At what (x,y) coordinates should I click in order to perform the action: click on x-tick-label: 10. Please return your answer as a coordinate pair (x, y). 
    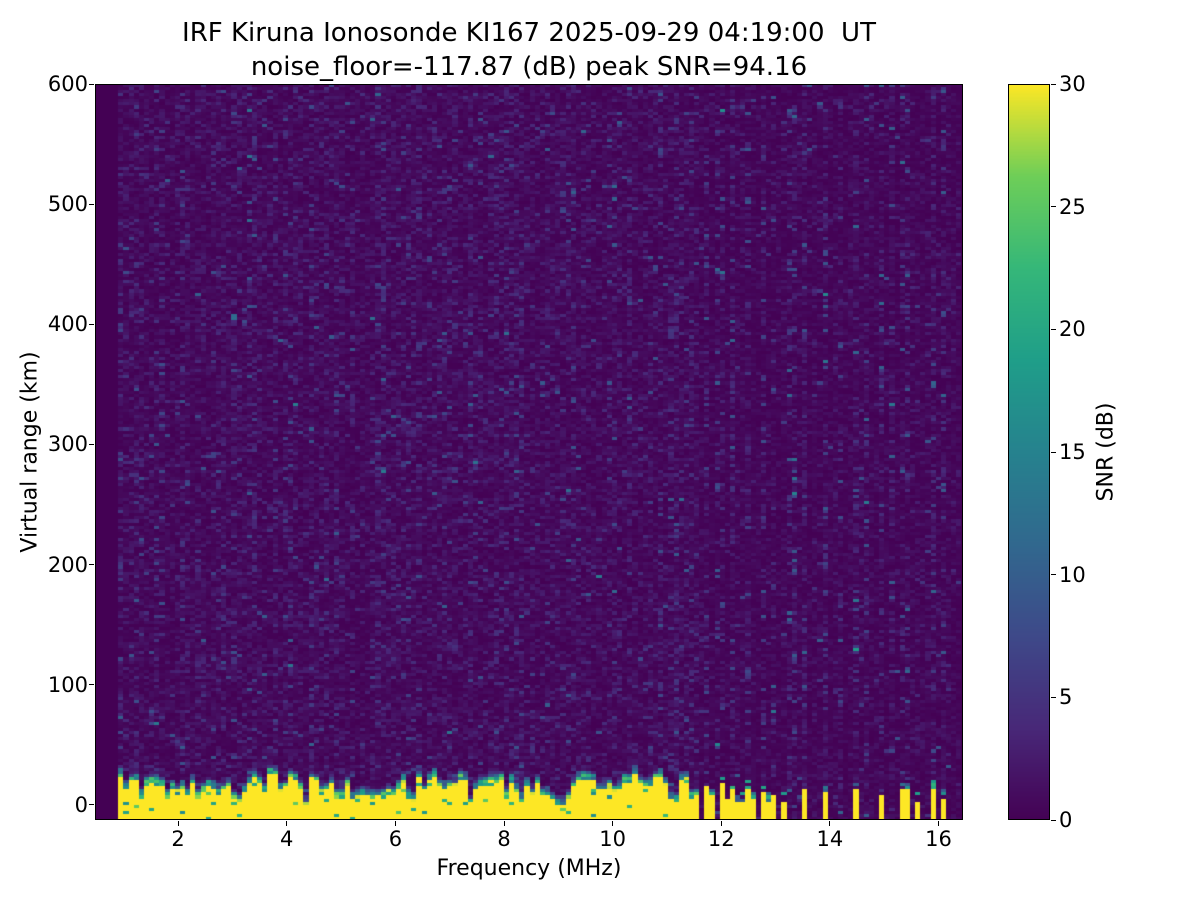
    Looking at the image, I should click on (612, 839).